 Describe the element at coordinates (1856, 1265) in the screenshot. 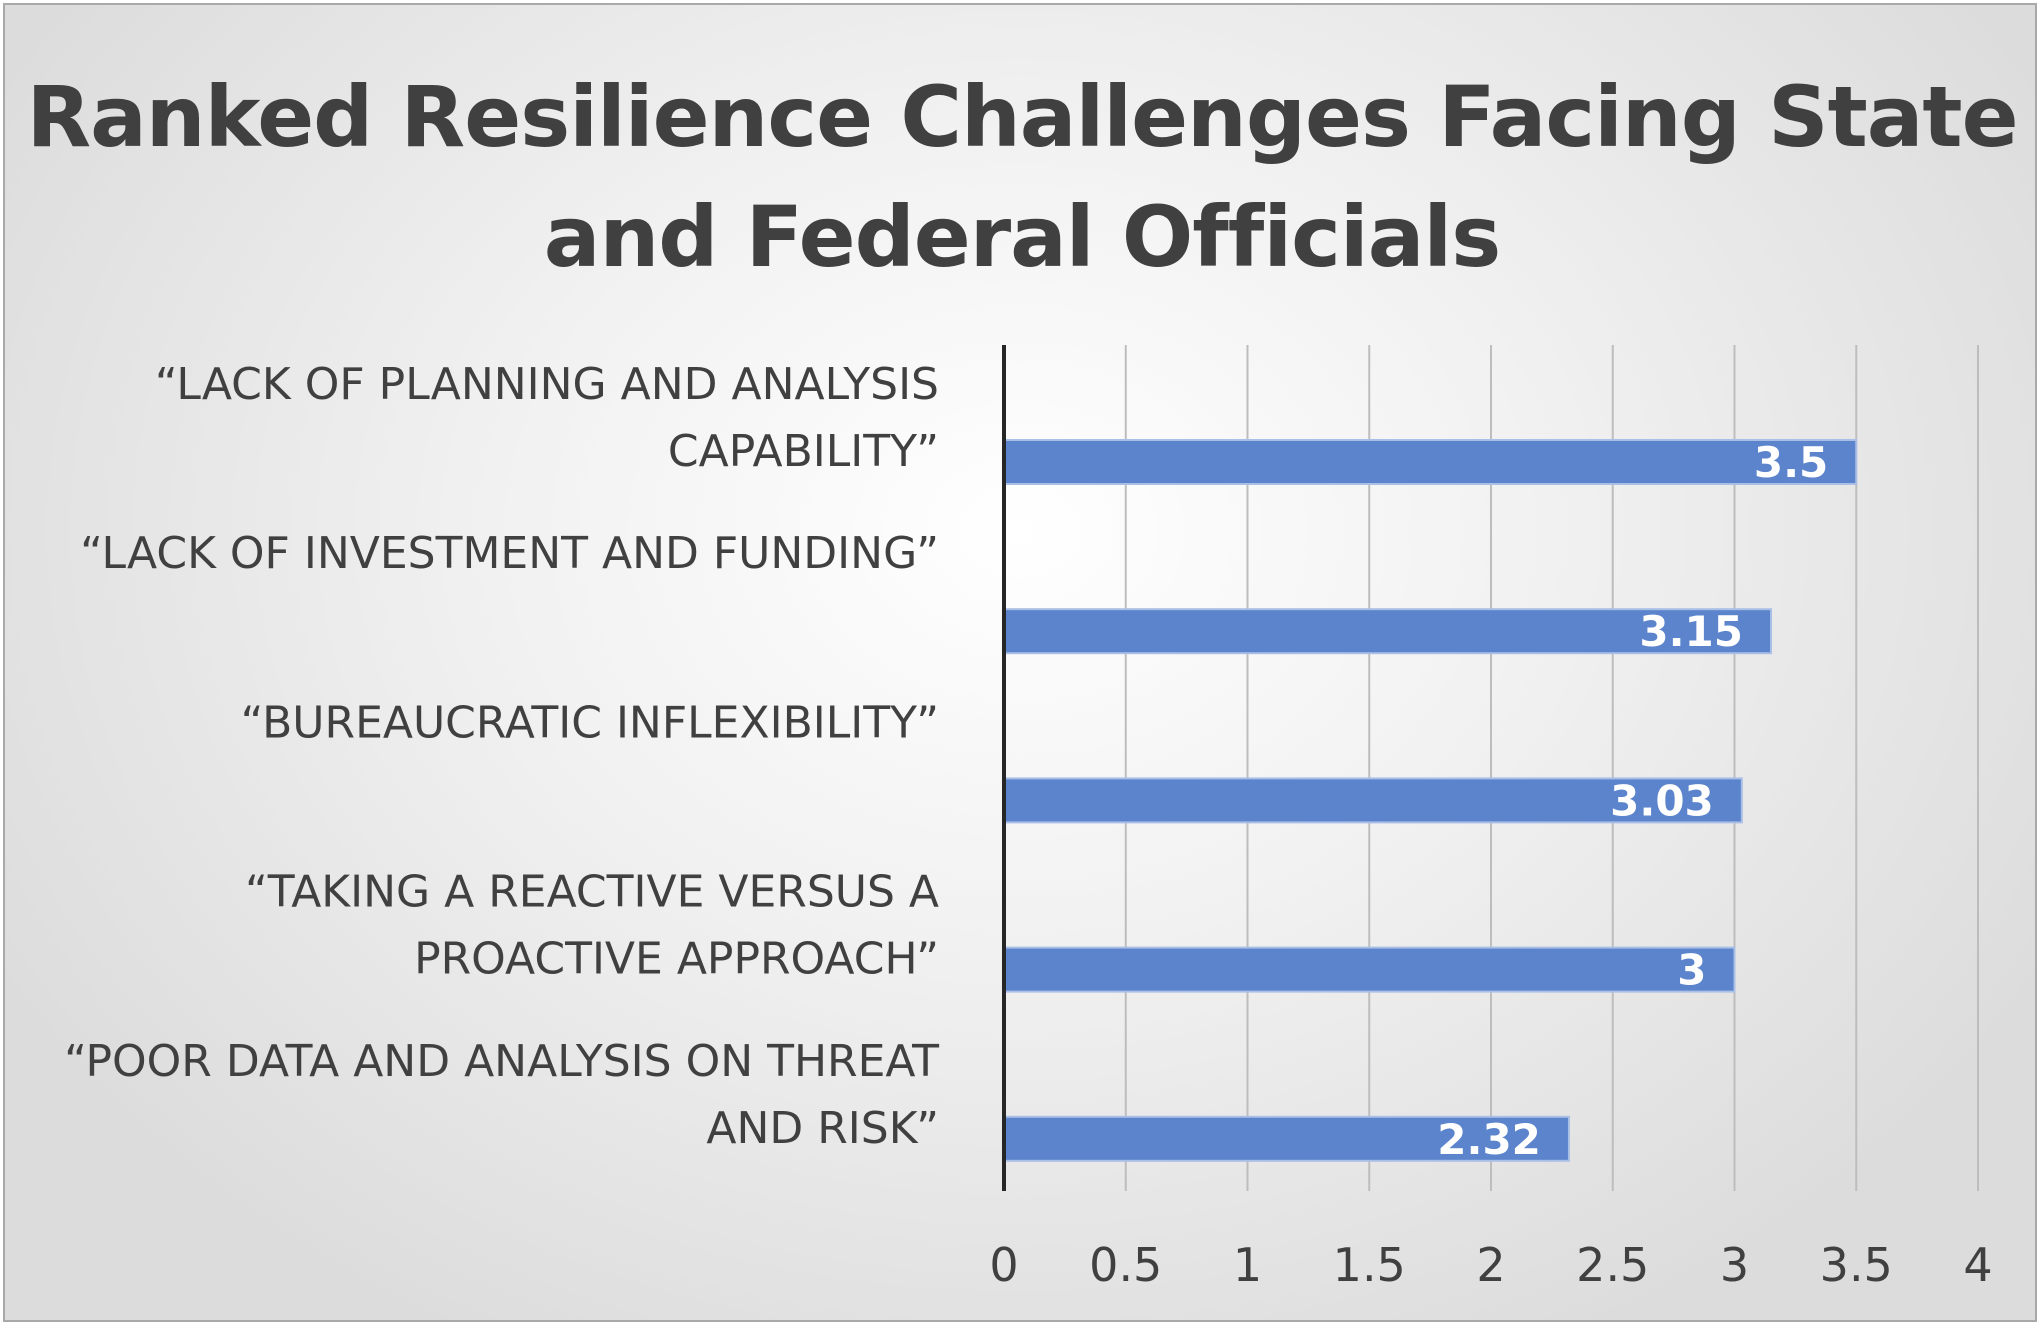

I see `x-tick-label-3.5: 3.5` at that location.